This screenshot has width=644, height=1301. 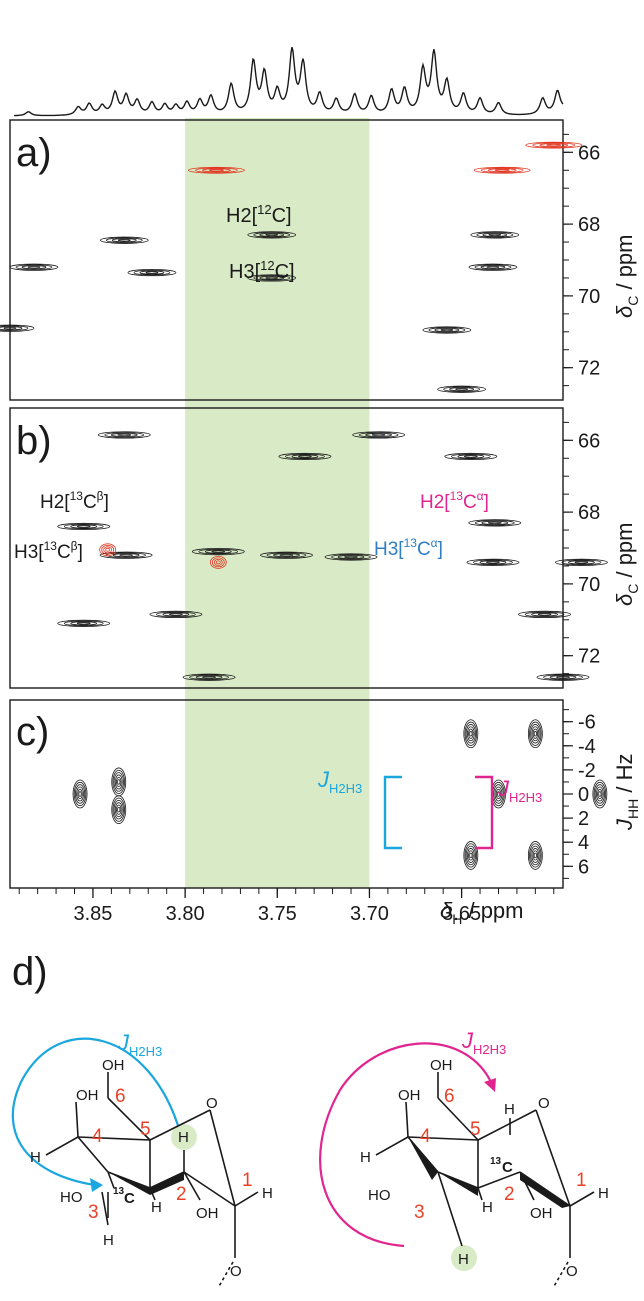 What do you see at coordinates (581, 260) in the screenshot?
I see `panel-a-y-ticks: 66 68 70 72` at bounding box center [581, 260].